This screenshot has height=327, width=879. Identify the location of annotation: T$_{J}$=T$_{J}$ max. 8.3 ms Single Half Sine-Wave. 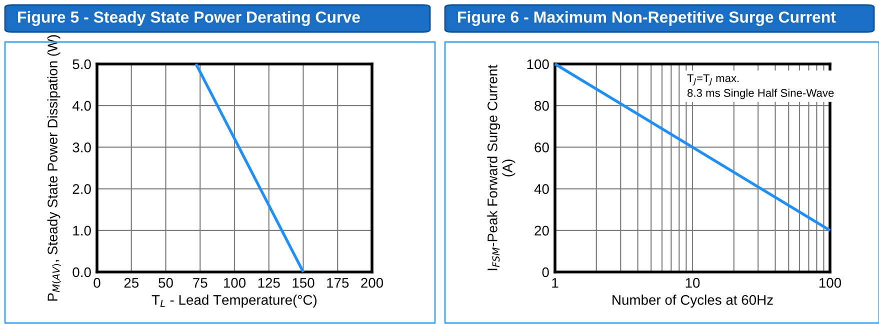
(760, 87).